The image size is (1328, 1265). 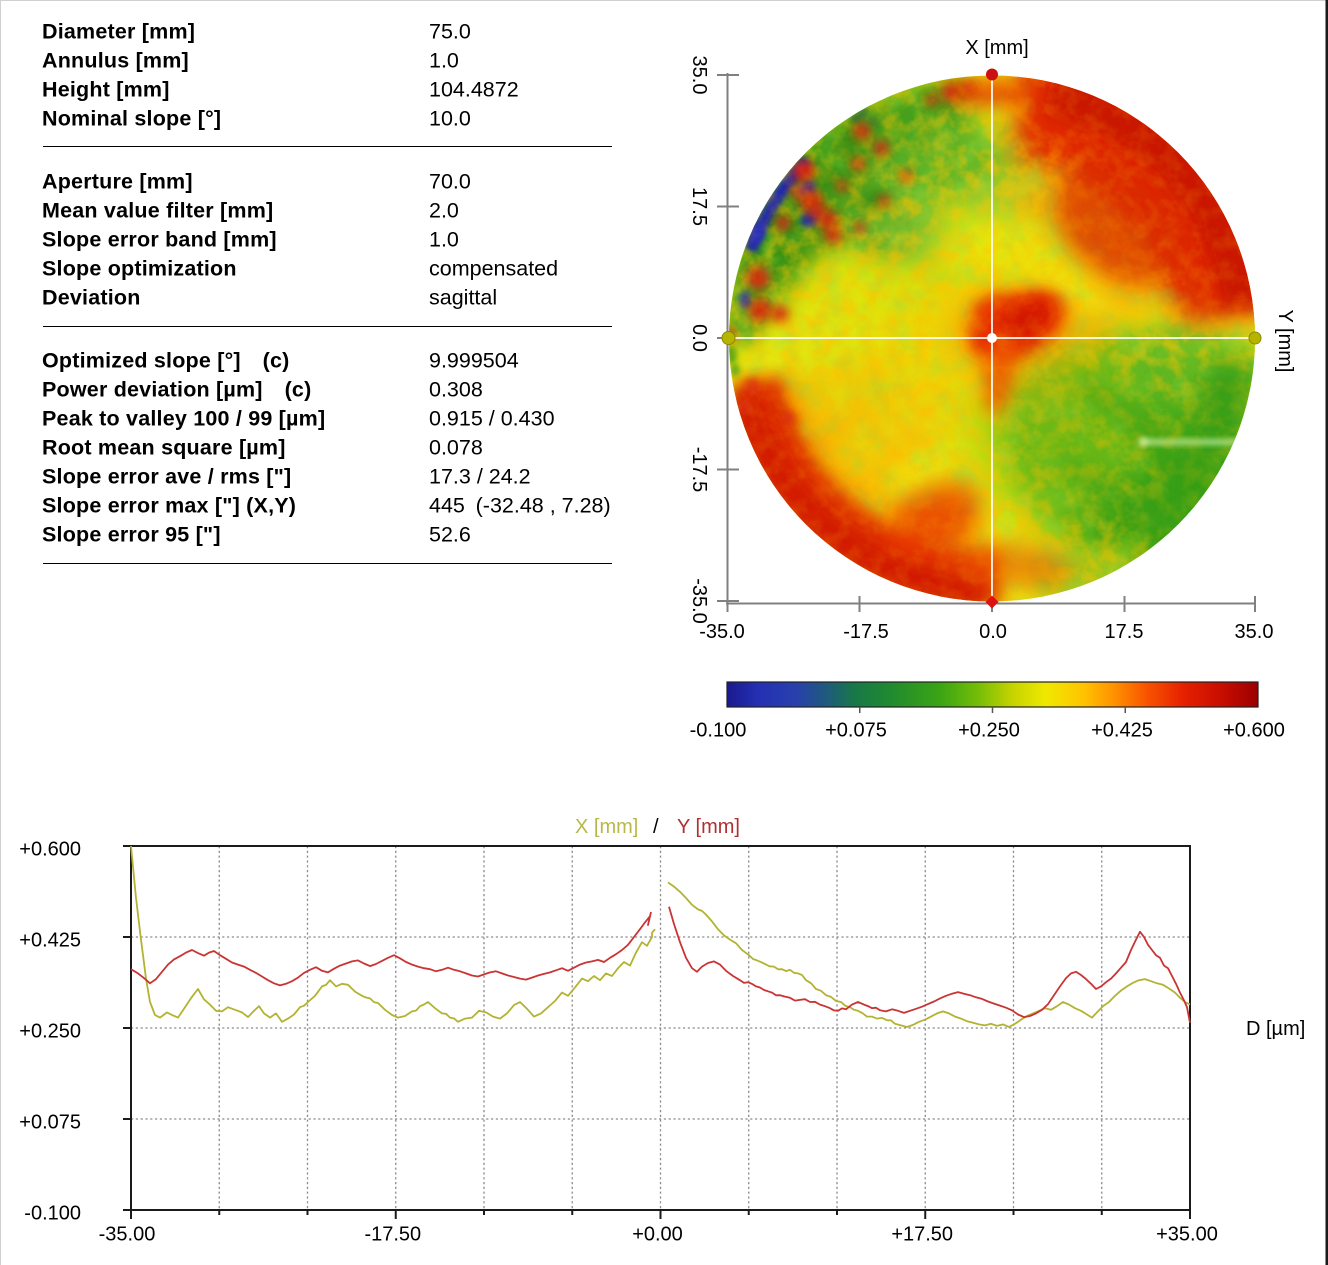 I want to click on svg-text: Root mean square [µm], so click(x=164, y=448).